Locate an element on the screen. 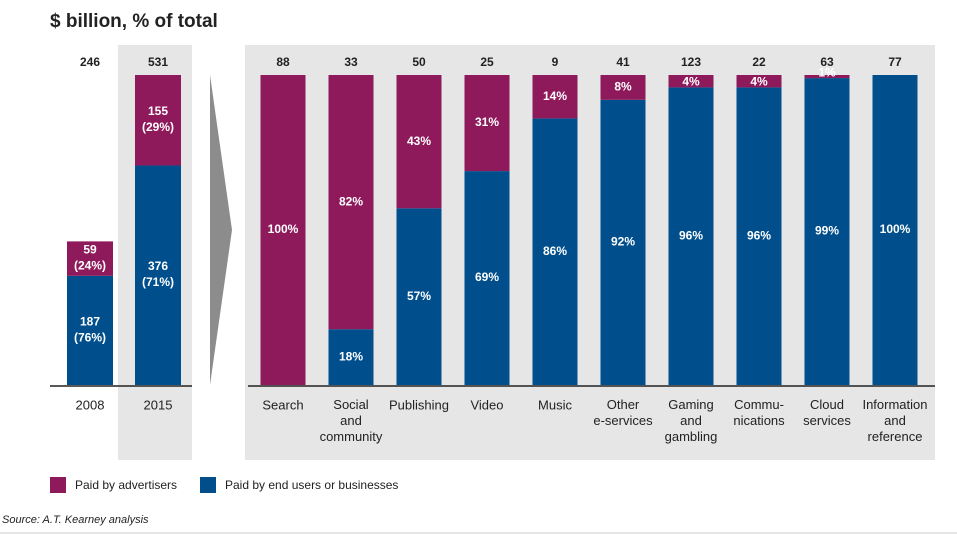  arrow is located at coordinates (221, 230).